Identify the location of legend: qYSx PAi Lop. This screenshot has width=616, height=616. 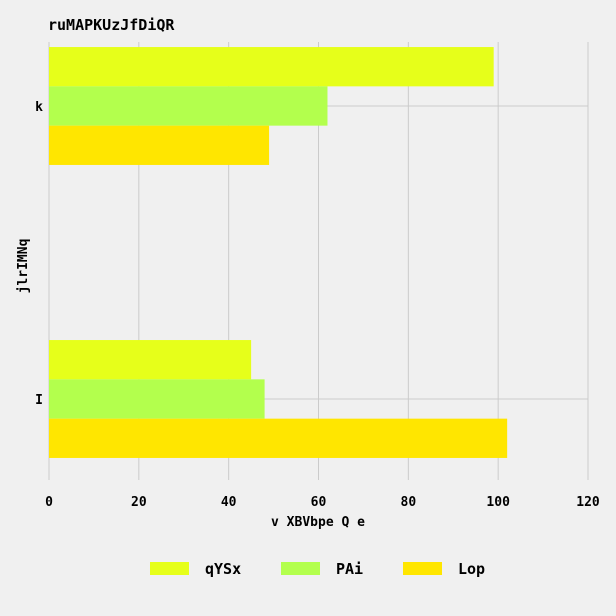
(317, 569).